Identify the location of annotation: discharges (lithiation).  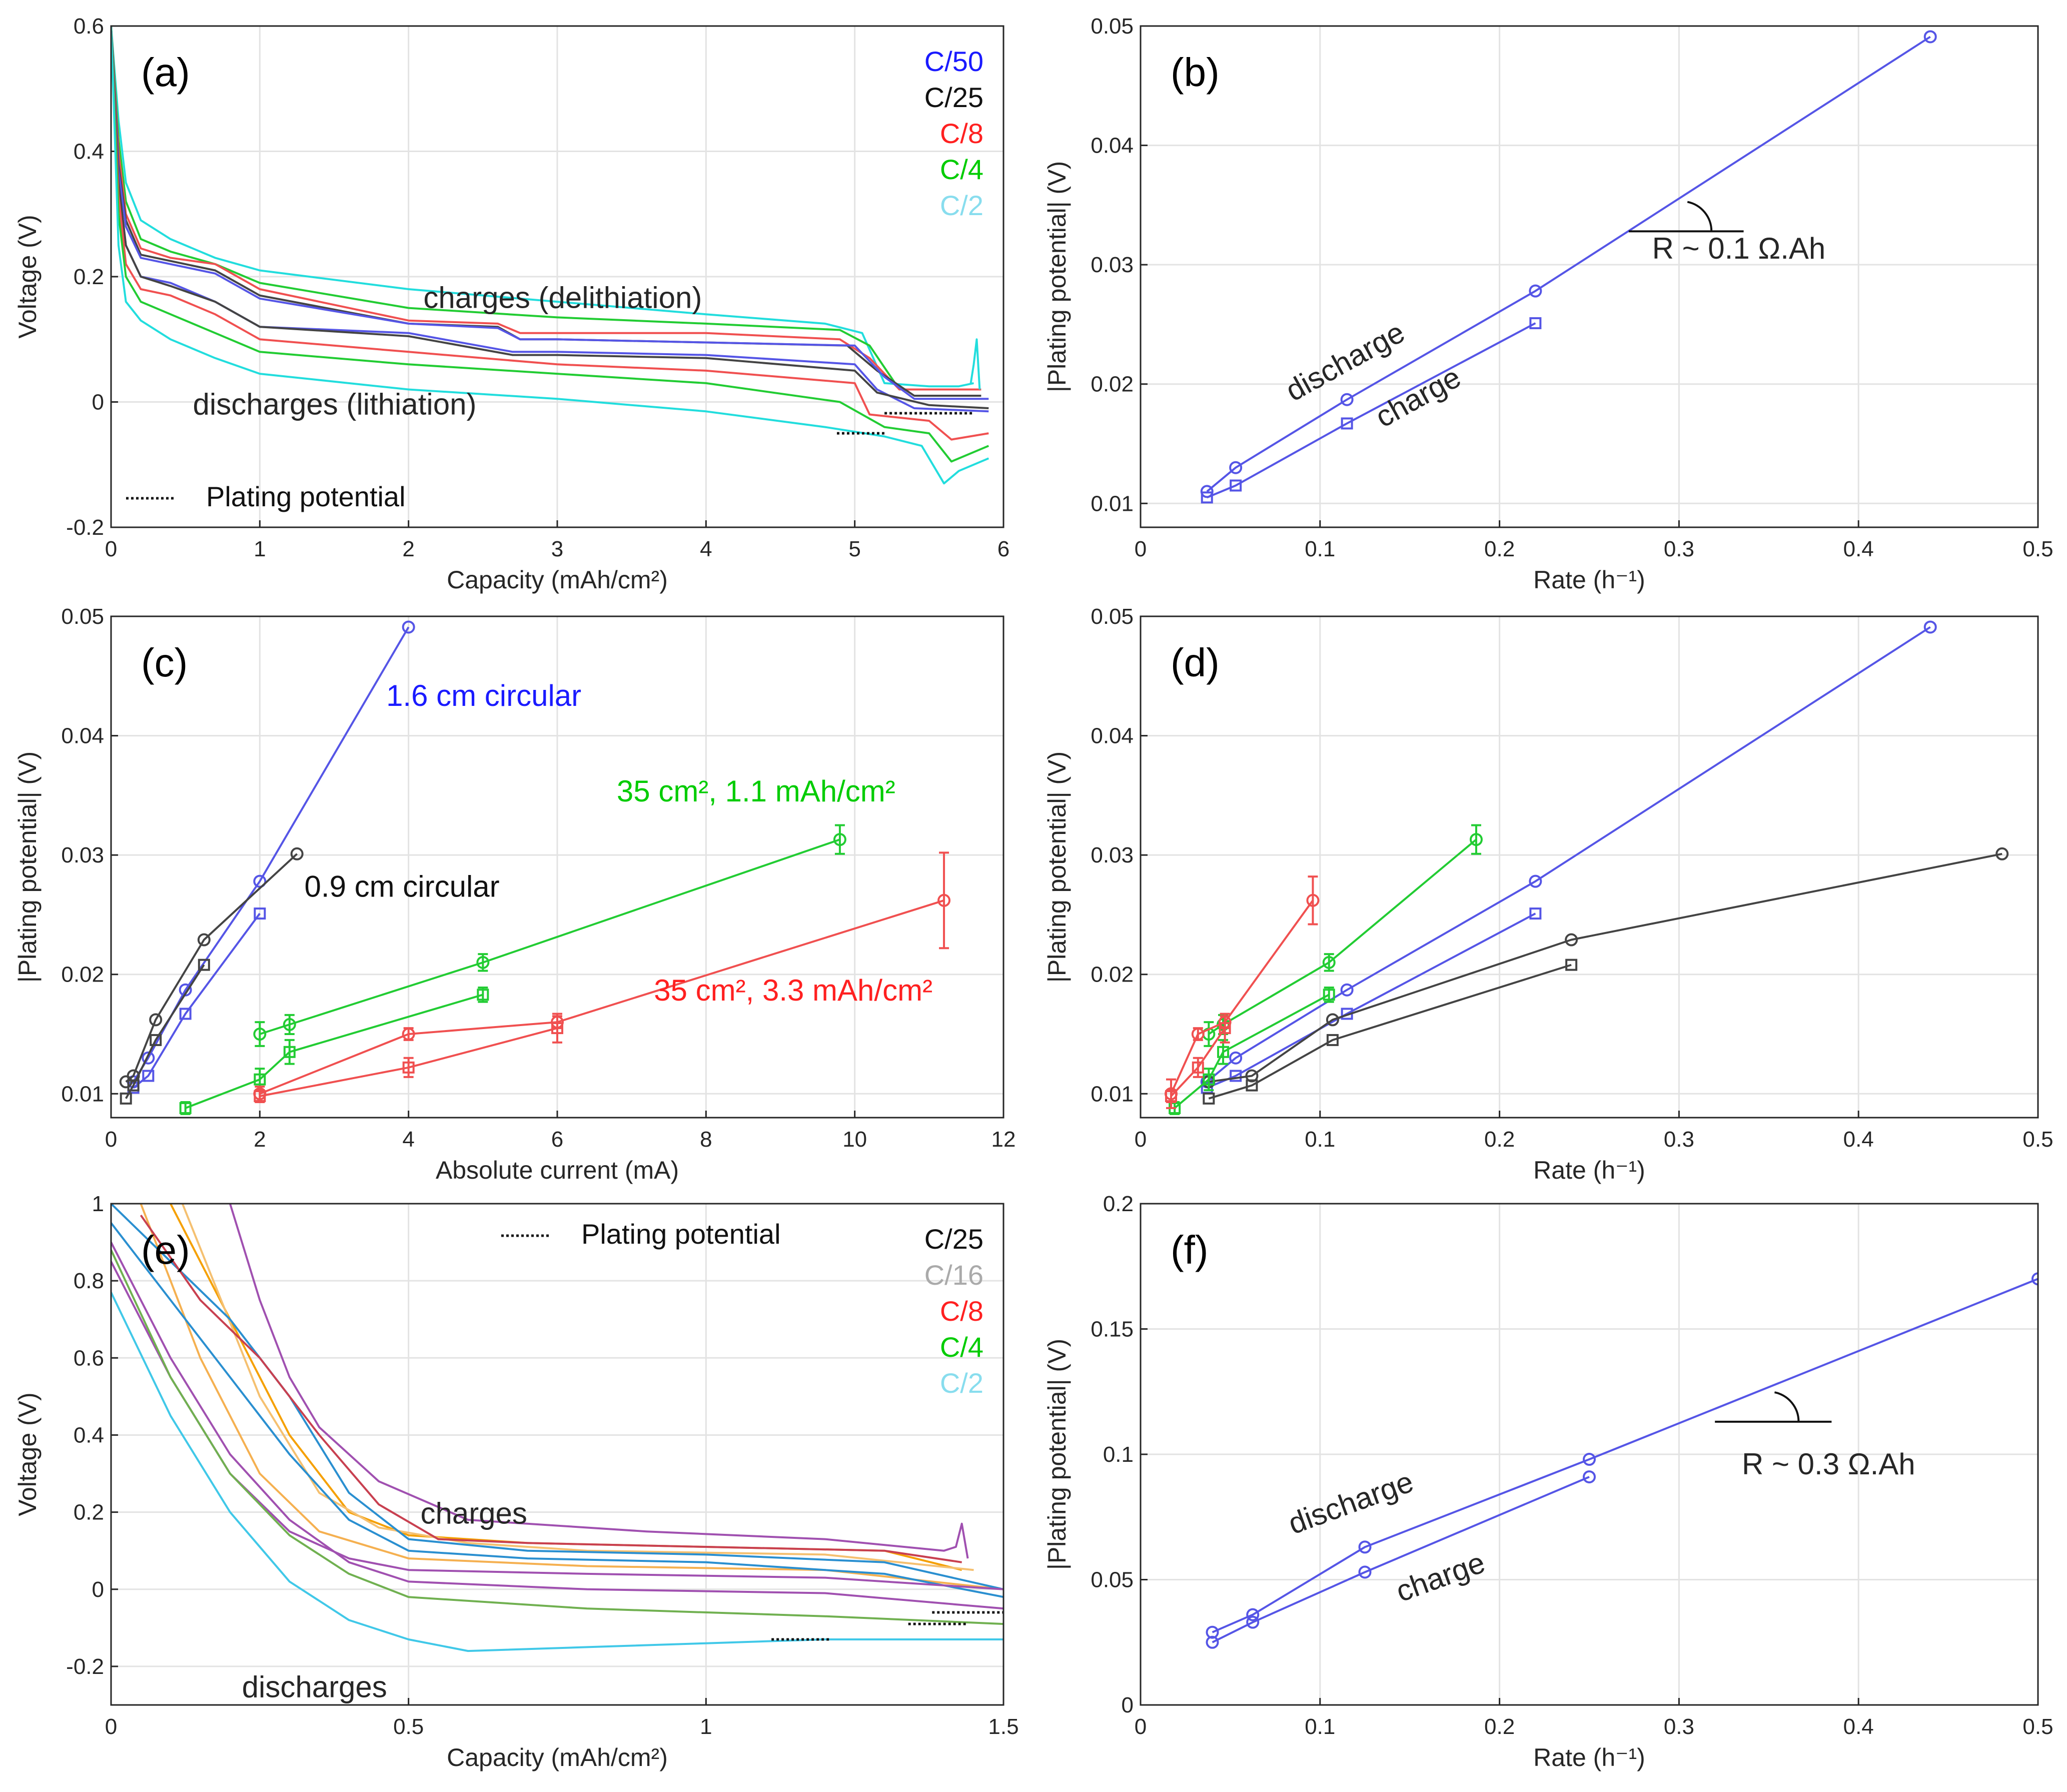
(335, 404).